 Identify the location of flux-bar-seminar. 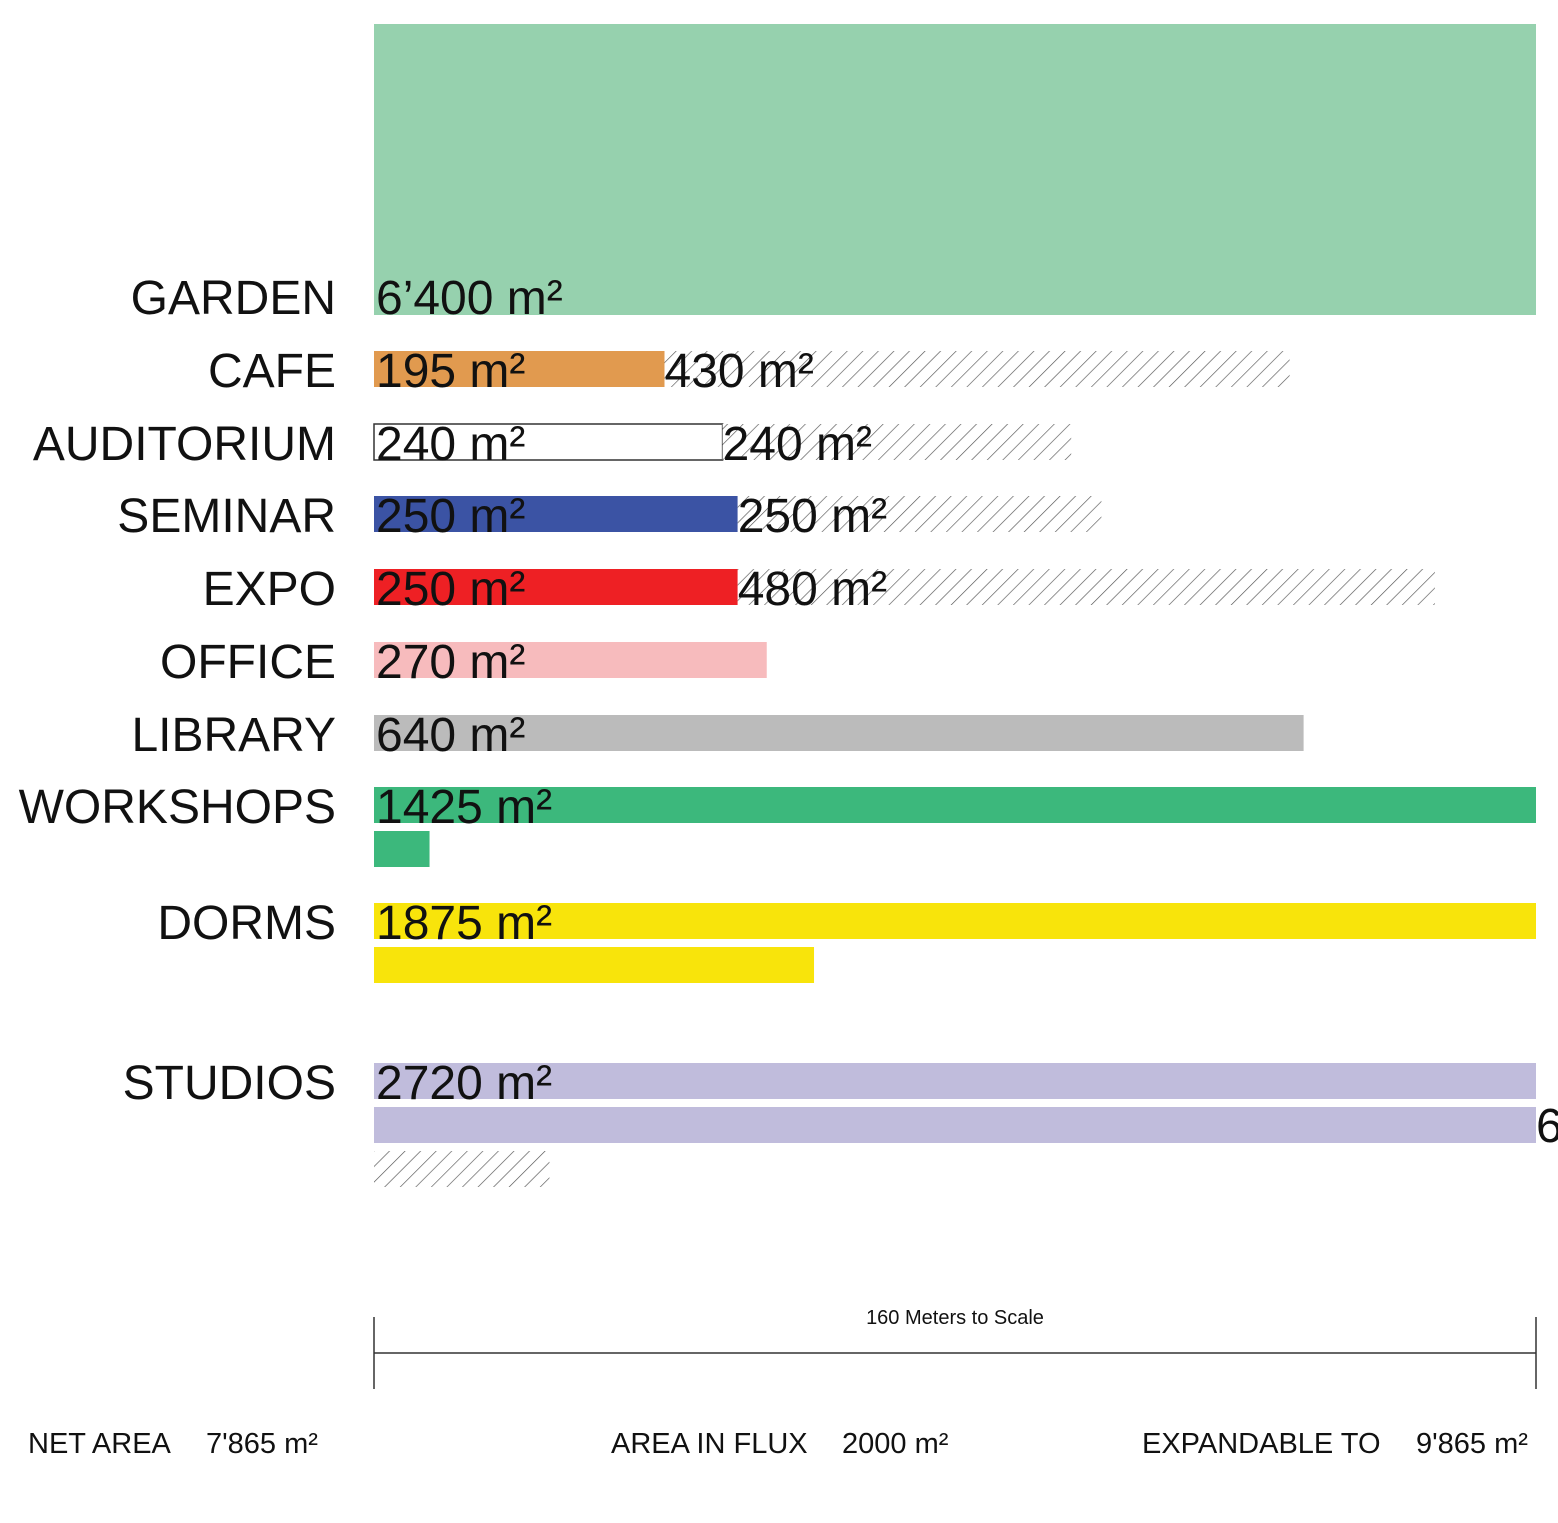
(919, 514).